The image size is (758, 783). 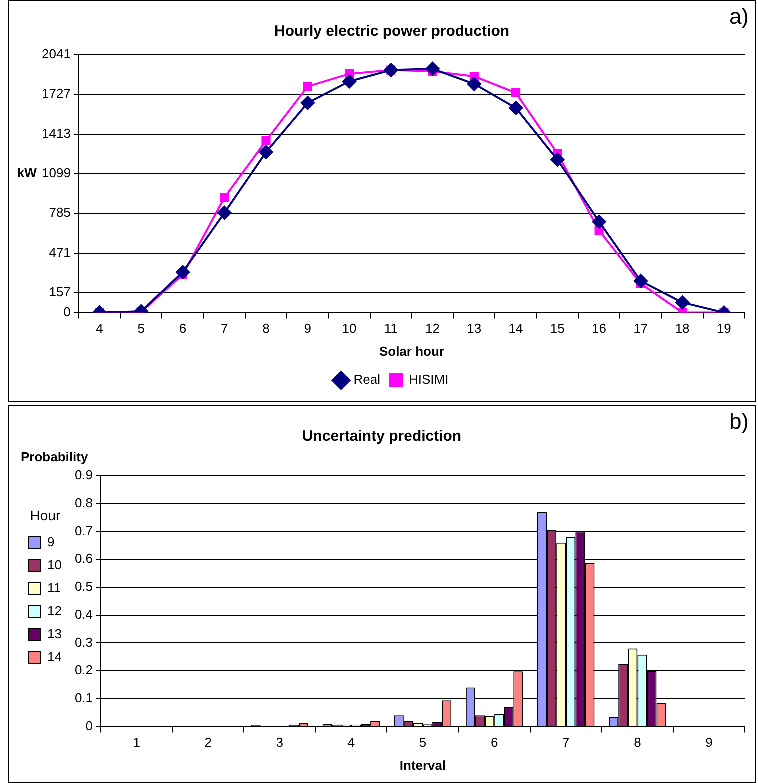 What do you see at coordinates (84, 670) in the screenshot?
I see `y-tick-label: 0.2` at bounding box center [84, 670].